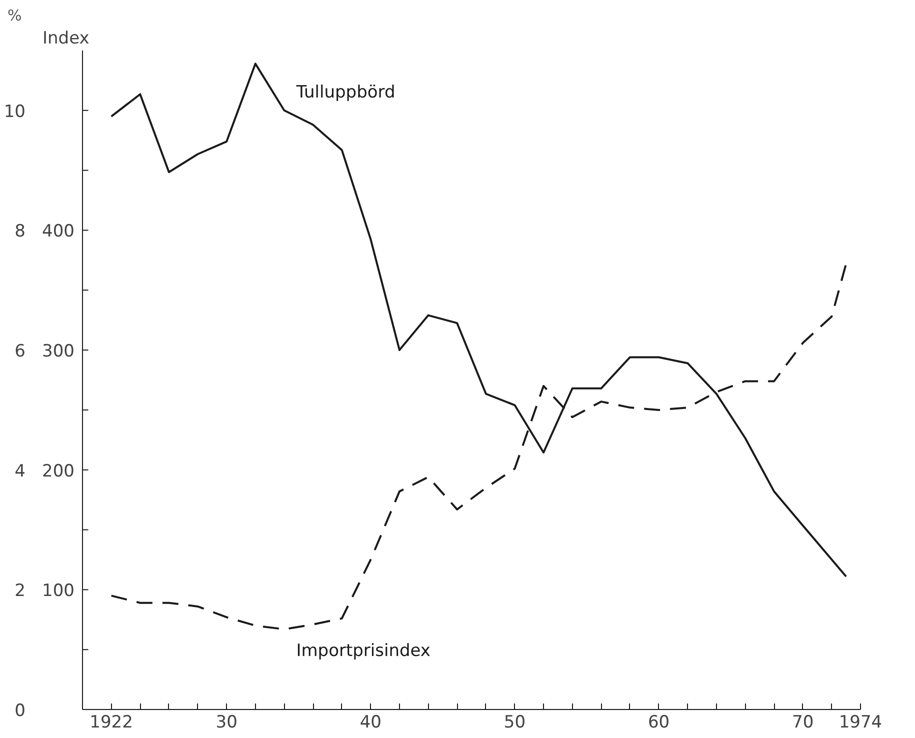 This screenshot has width=915, height=738. I want to click on y2-axis-title: Index, so click(66, 38).